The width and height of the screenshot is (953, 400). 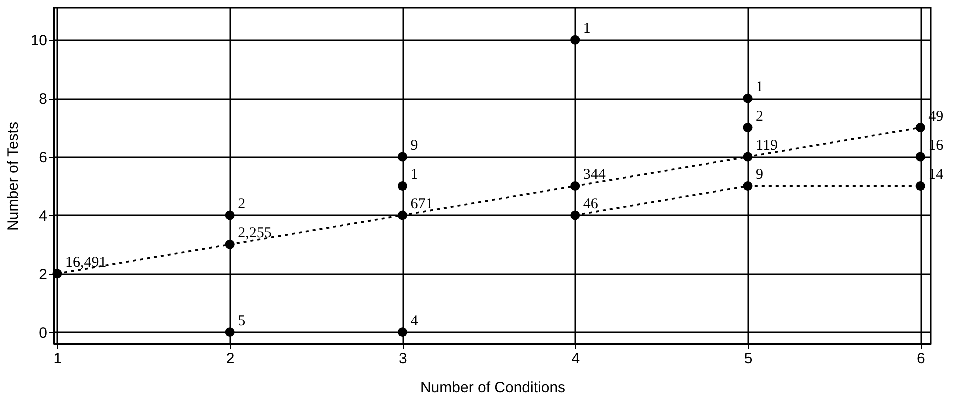 I want to click on y-tick-label: 0, so click(x=43, y=333).